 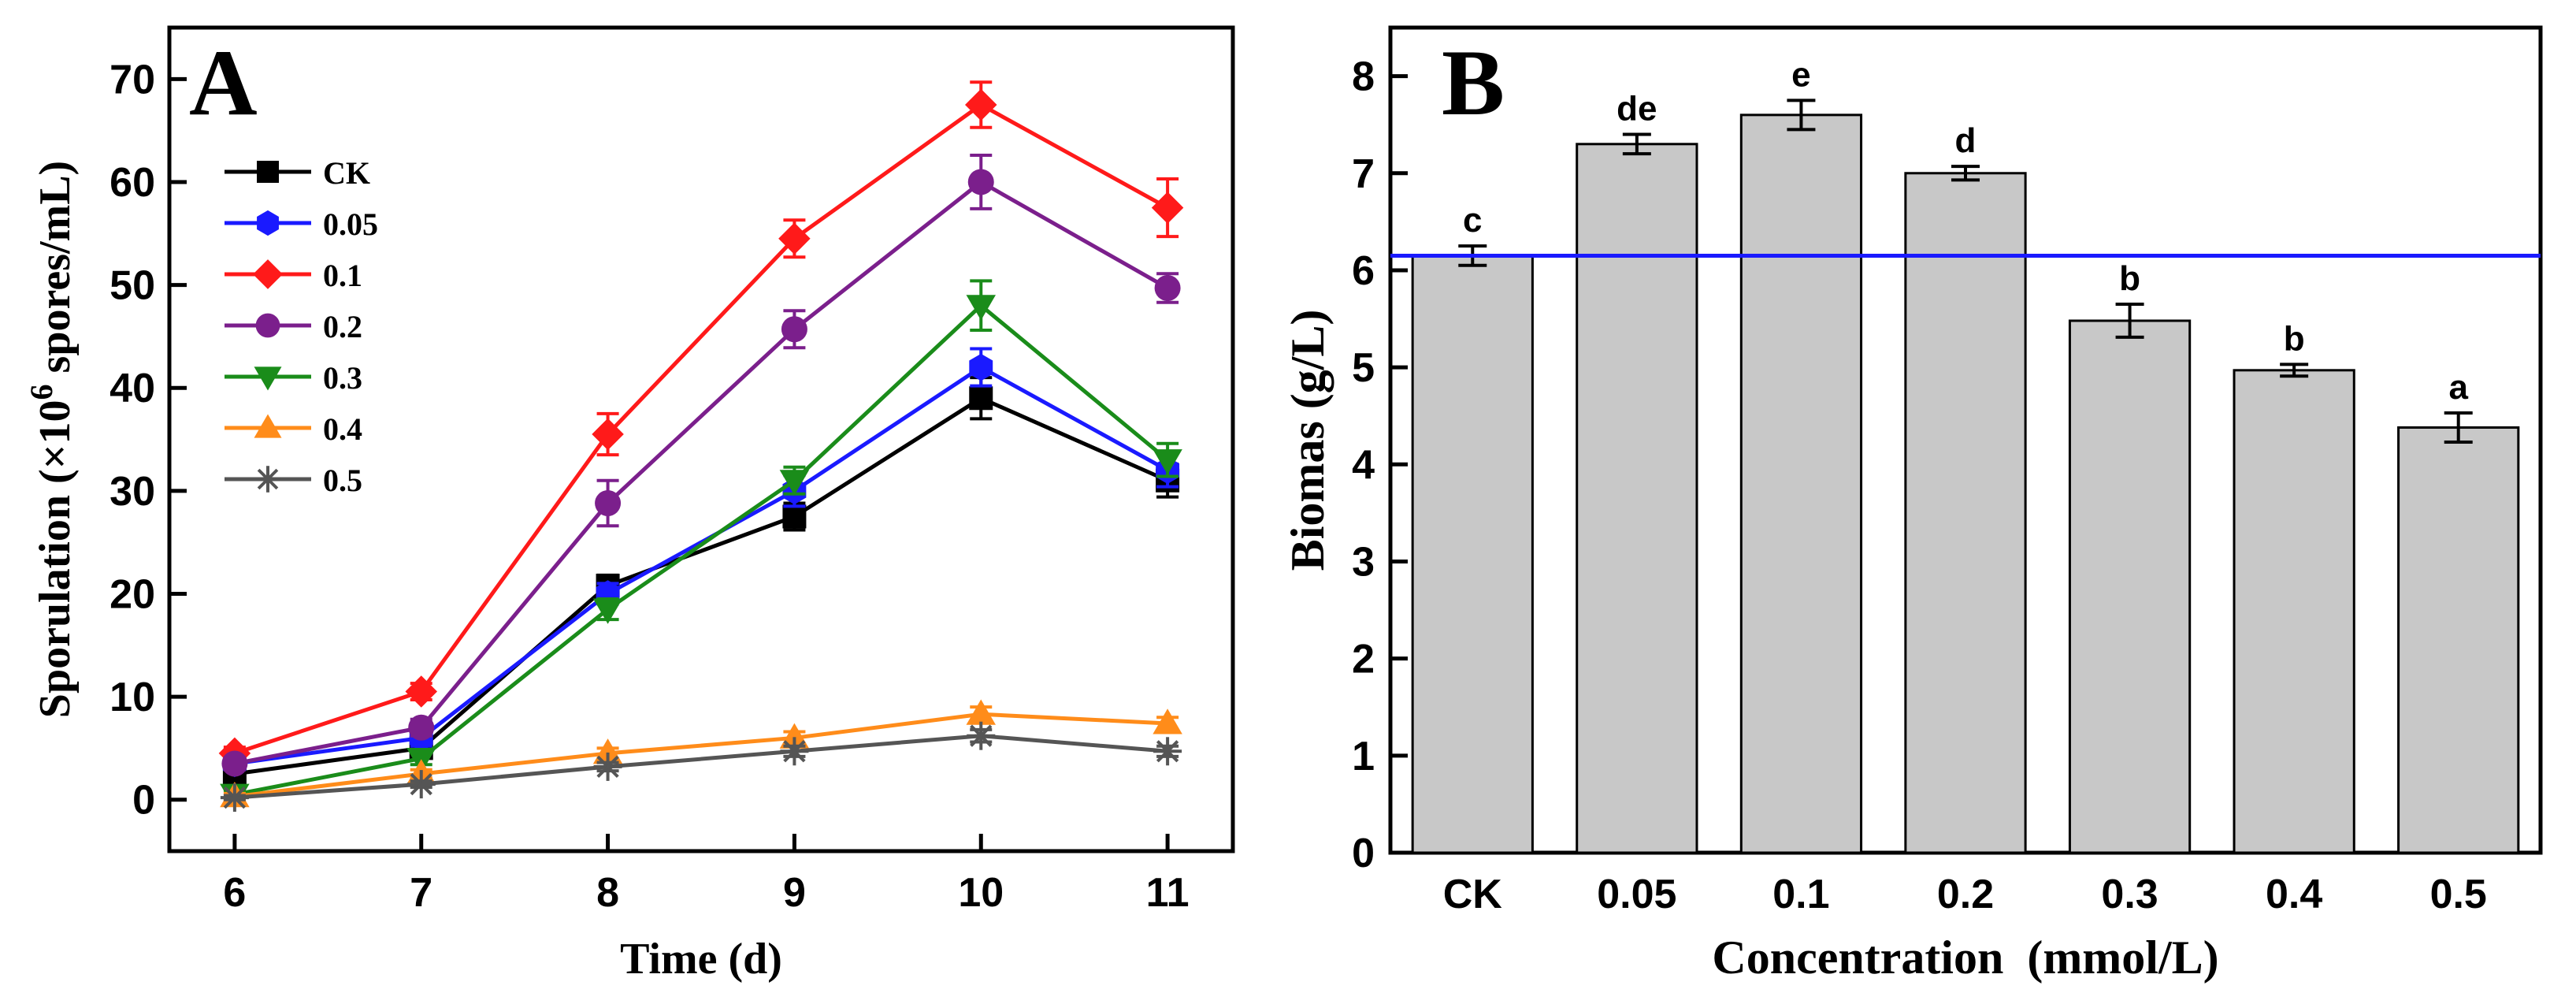 What do you see at coordinates (342, 275) in the screenshot?
I see `legend-label: 0.1` at bounding box center [342, 275].